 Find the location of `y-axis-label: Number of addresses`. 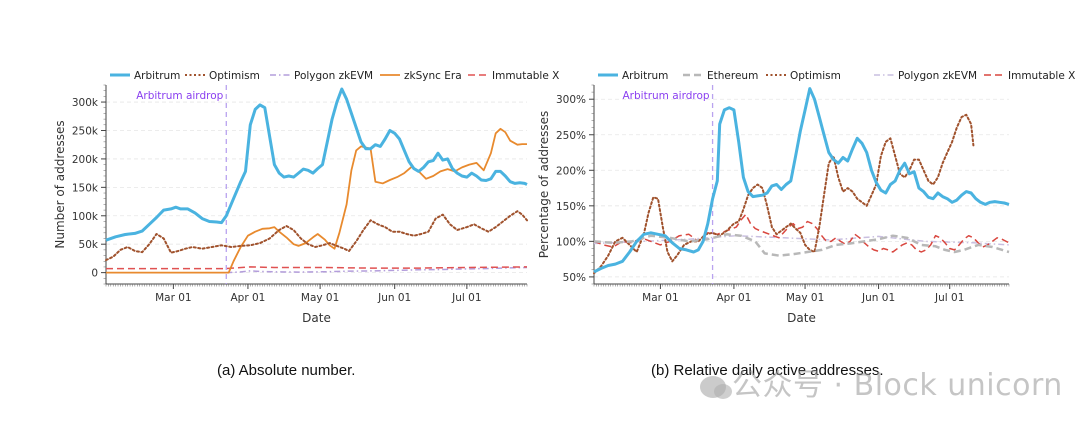

y-axis-label: Number of addresses is located at coordinates (60, 184).